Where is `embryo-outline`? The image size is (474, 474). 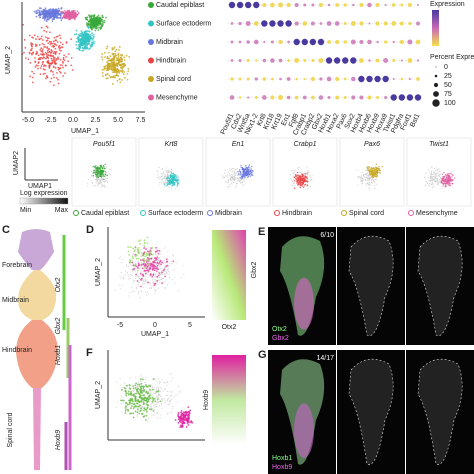 embryo-outline is located at coordinates (371, 286).